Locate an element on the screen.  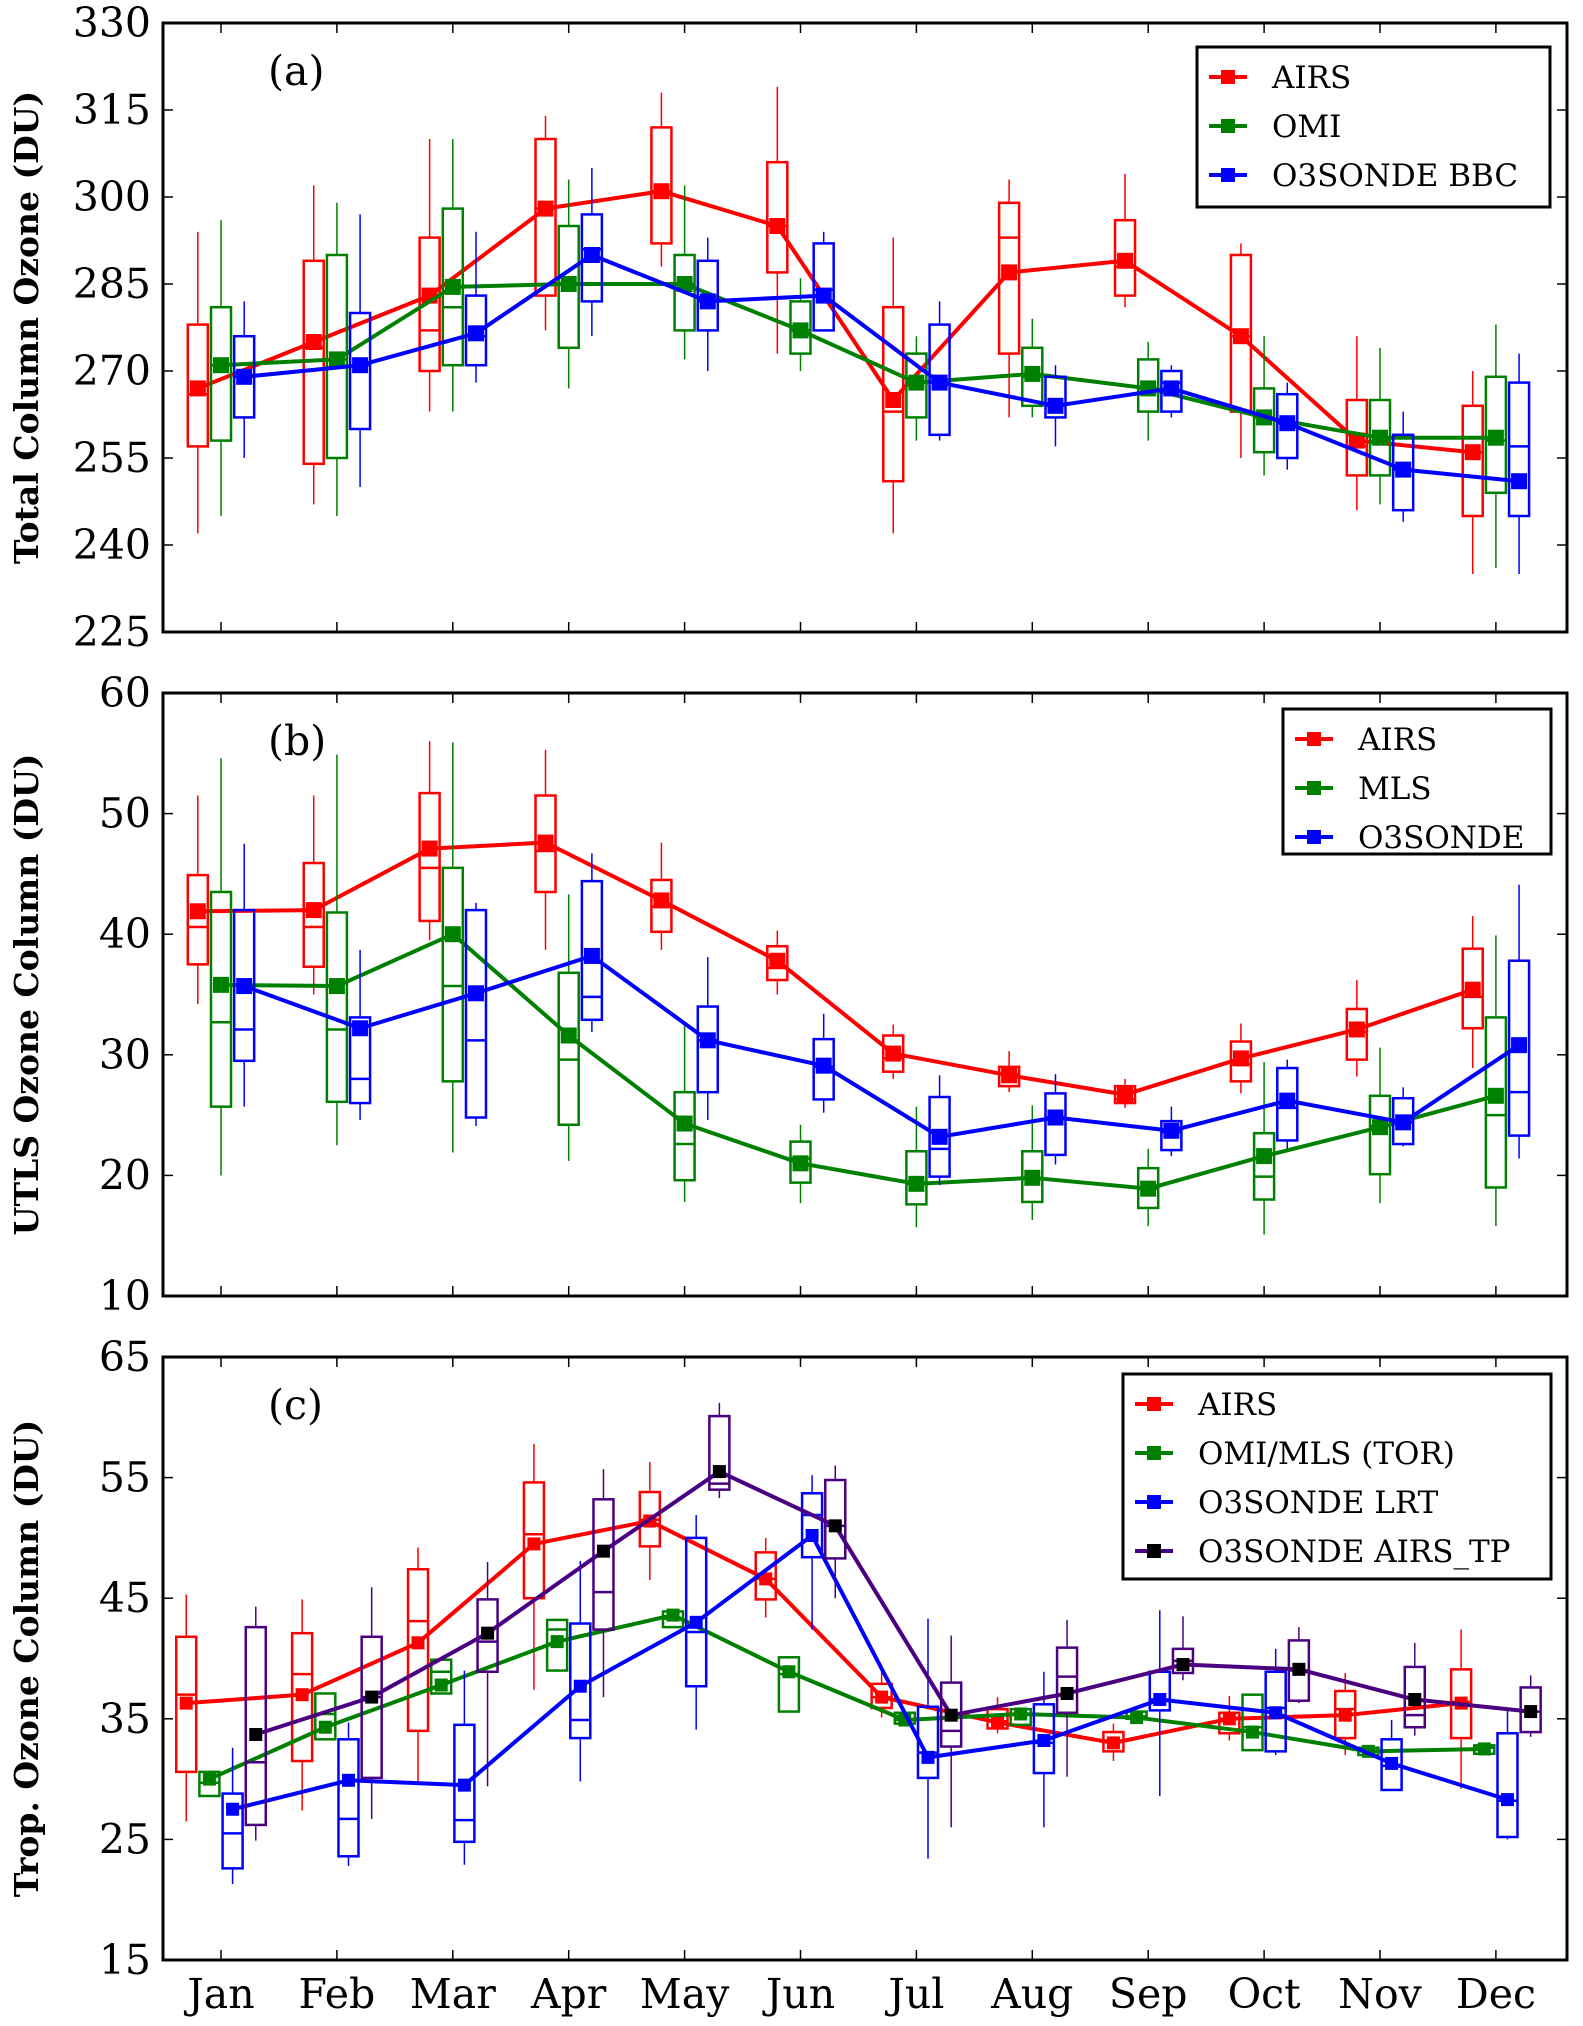
x-tick-label: Jan is located at coordinates (218, 1994).